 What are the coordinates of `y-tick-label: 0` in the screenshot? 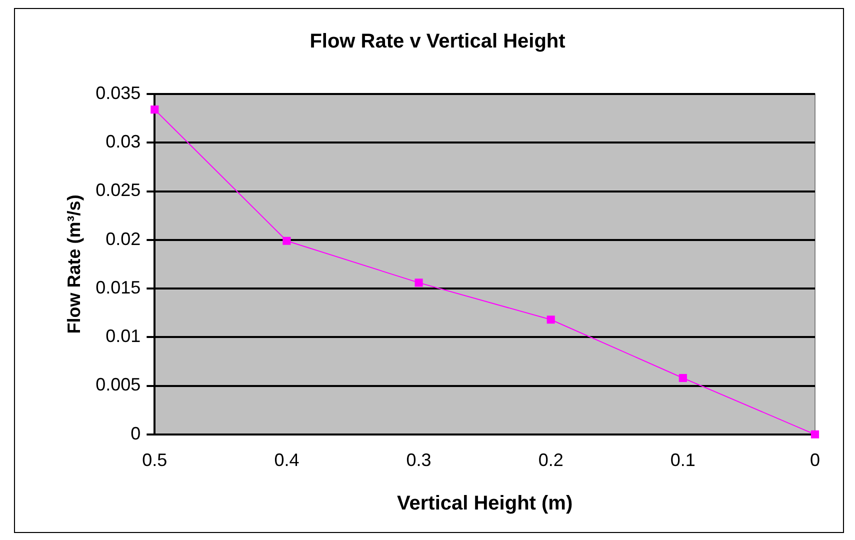 It's located at (135, 433).